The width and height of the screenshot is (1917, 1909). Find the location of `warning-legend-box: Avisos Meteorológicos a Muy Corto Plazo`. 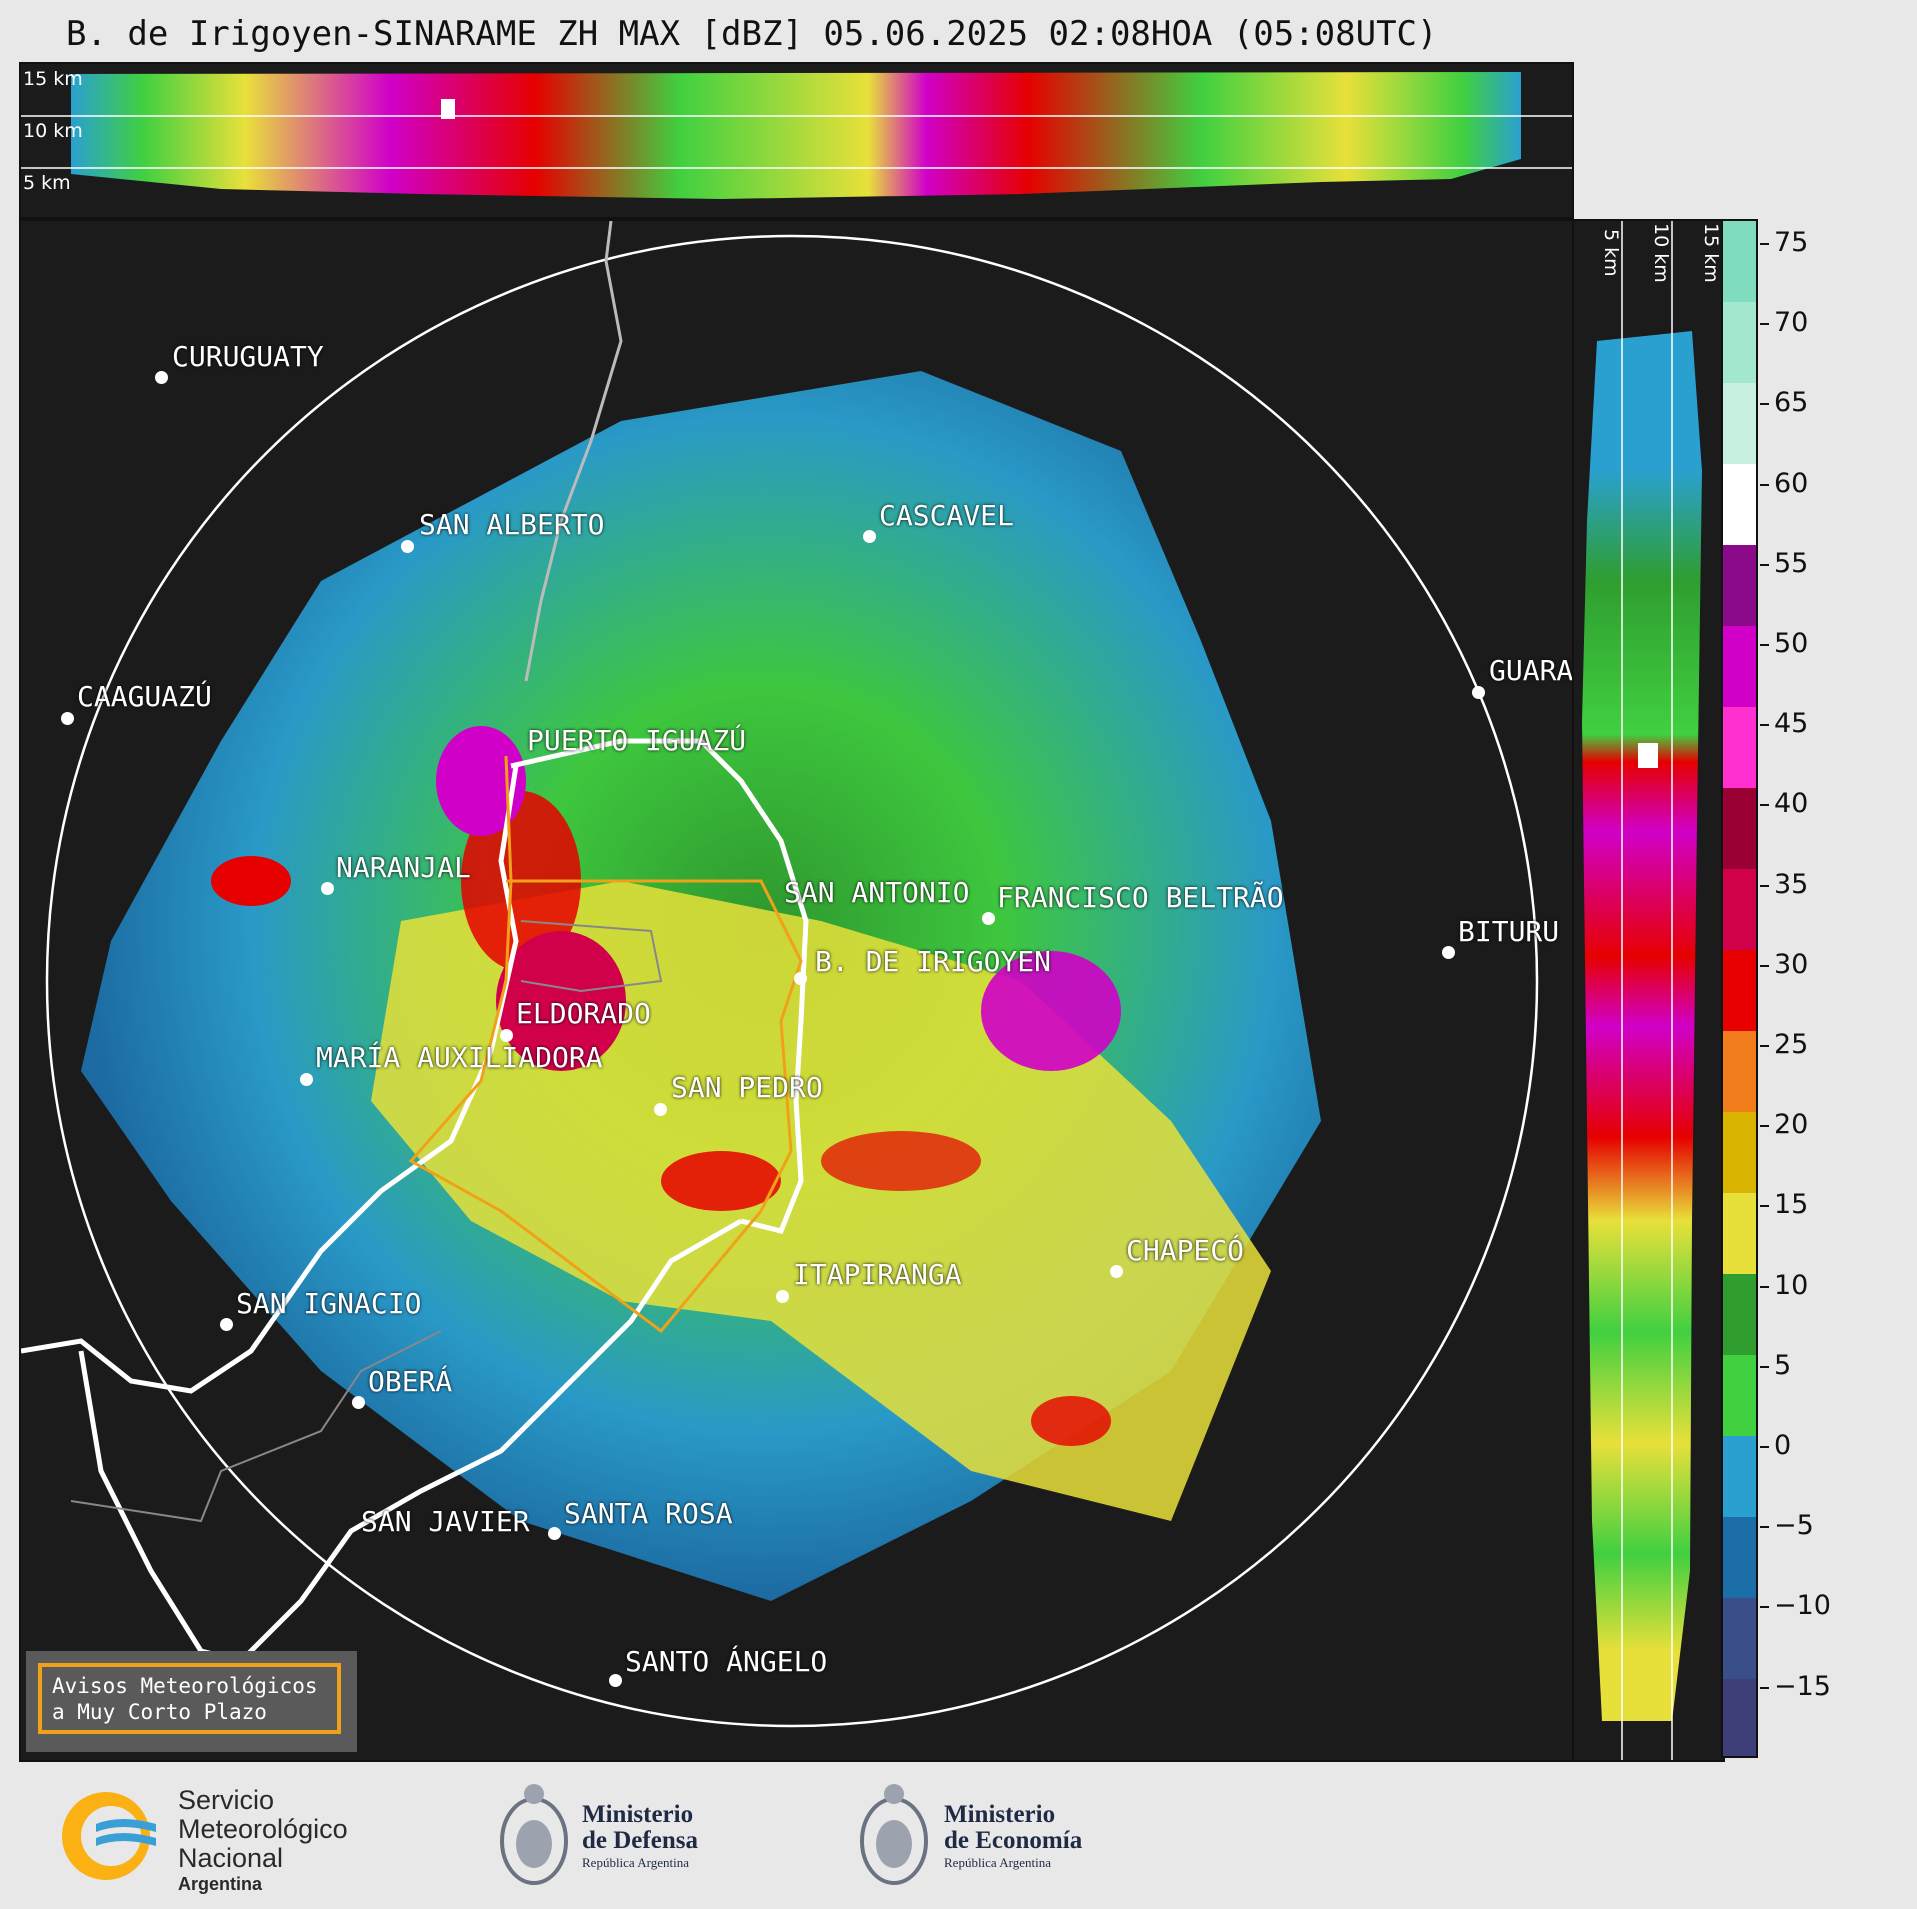

warning-legend-box: Avisos Meteorológicos a Muy Corto Plazo is located at coordinates (189, 1698).